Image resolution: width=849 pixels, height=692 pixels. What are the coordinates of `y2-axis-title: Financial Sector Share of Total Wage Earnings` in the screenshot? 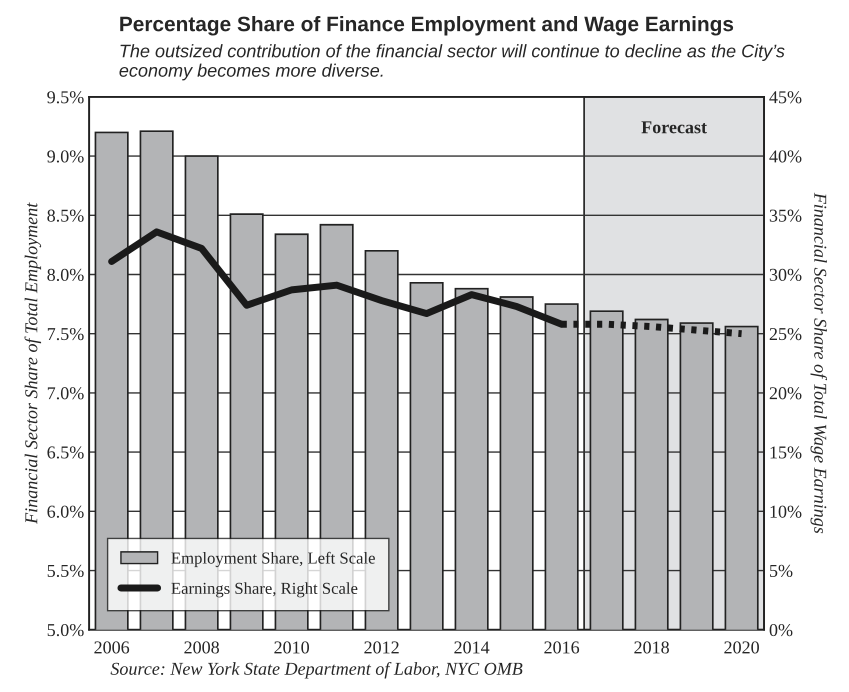 It's located at (819, 363).